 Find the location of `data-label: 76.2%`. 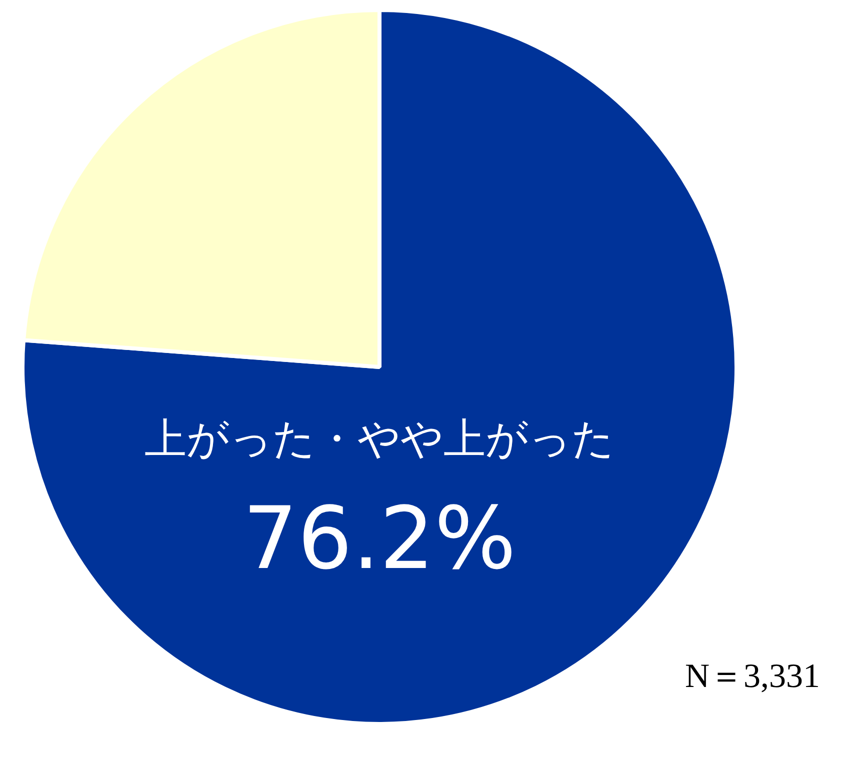

data-label: 76.2% is located at coordinates (379, 538).